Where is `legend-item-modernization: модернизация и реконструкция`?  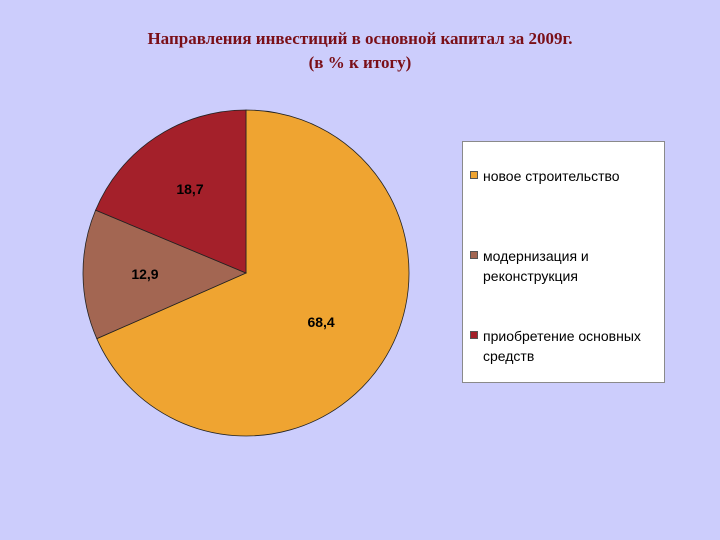 legend-item-modernization: модернизация и реконструкция is located at coordinates (566, 266).